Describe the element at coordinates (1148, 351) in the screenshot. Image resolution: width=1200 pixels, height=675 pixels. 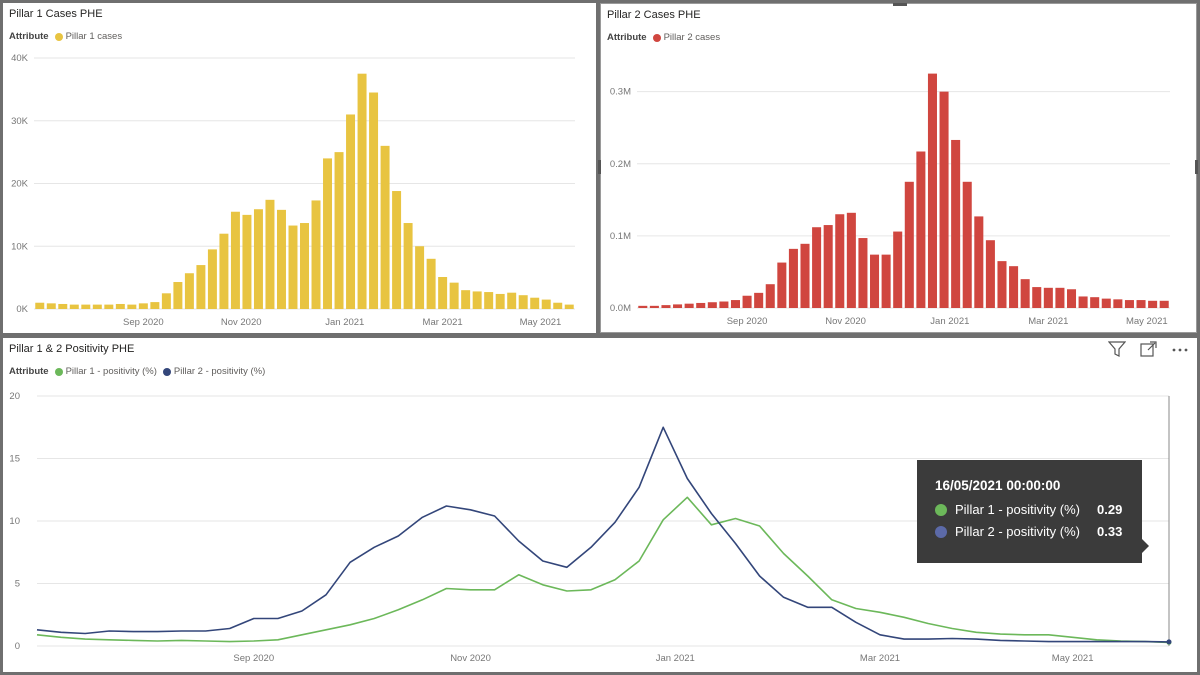
I see `expand-icon` at that location.